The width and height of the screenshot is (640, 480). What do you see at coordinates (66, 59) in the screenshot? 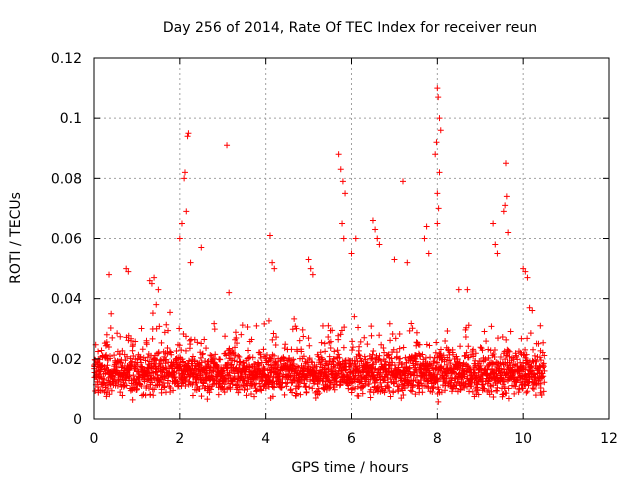
I see `y-tick-label: 0.12` at bounding box center [66, 59].